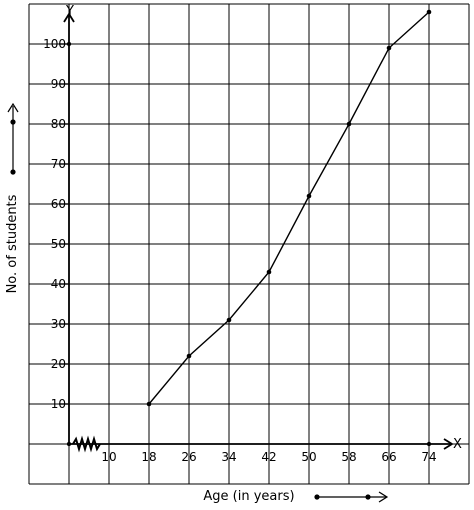 This screenshot has height=510, width=474. I want to click on x-axis-arrow-icon, so click(448, 444).